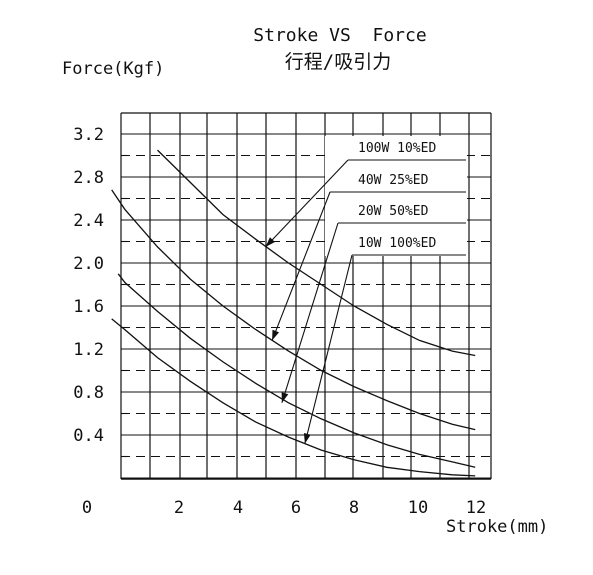 This screenshot has height=575, width=593. Describe the element at coordinates (88, 135) in the screenshot. I see `y-tick-label: 3.2` at that location.